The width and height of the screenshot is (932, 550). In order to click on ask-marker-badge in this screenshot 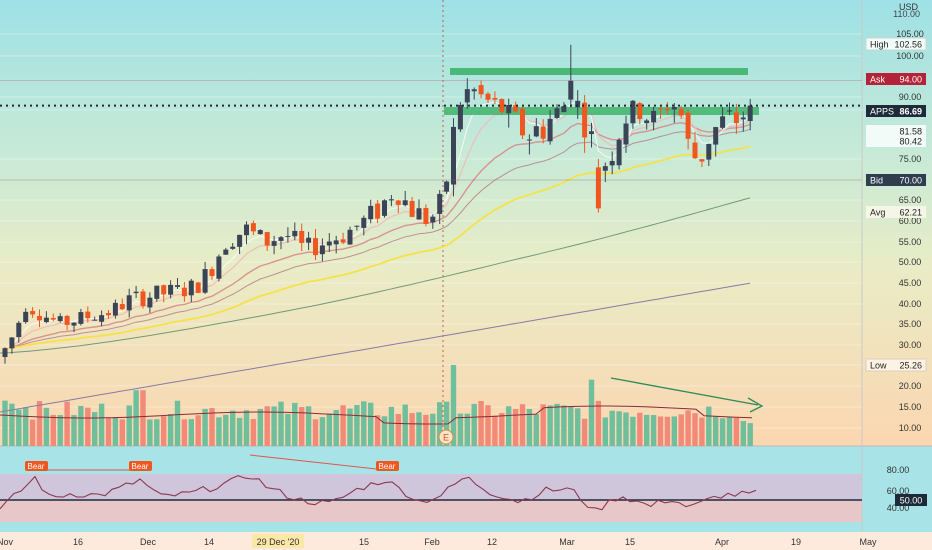, I will do `click(896, 79)`.